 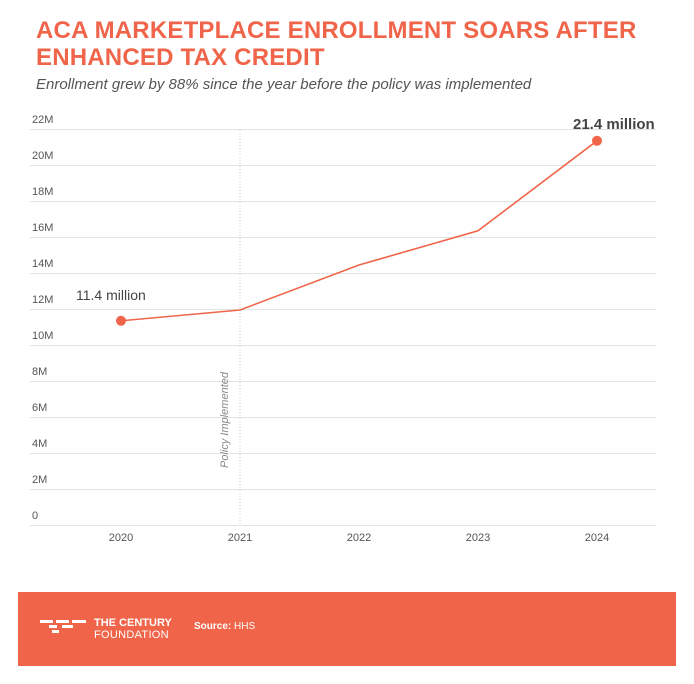 What do you see at coordinates (347, 629) in the screenshot?
I see `footer-bar: THE CENTURY FOUNDATION Source: HHS` at bounding box center [347, 629].